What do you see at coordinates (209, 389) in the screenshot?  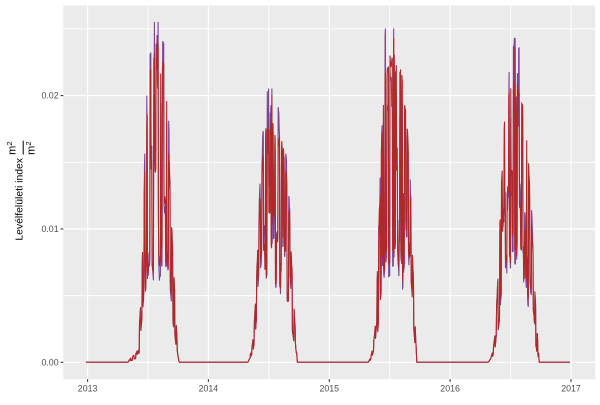 I see `svg-text: 2014` at bounding box center [209, 389].